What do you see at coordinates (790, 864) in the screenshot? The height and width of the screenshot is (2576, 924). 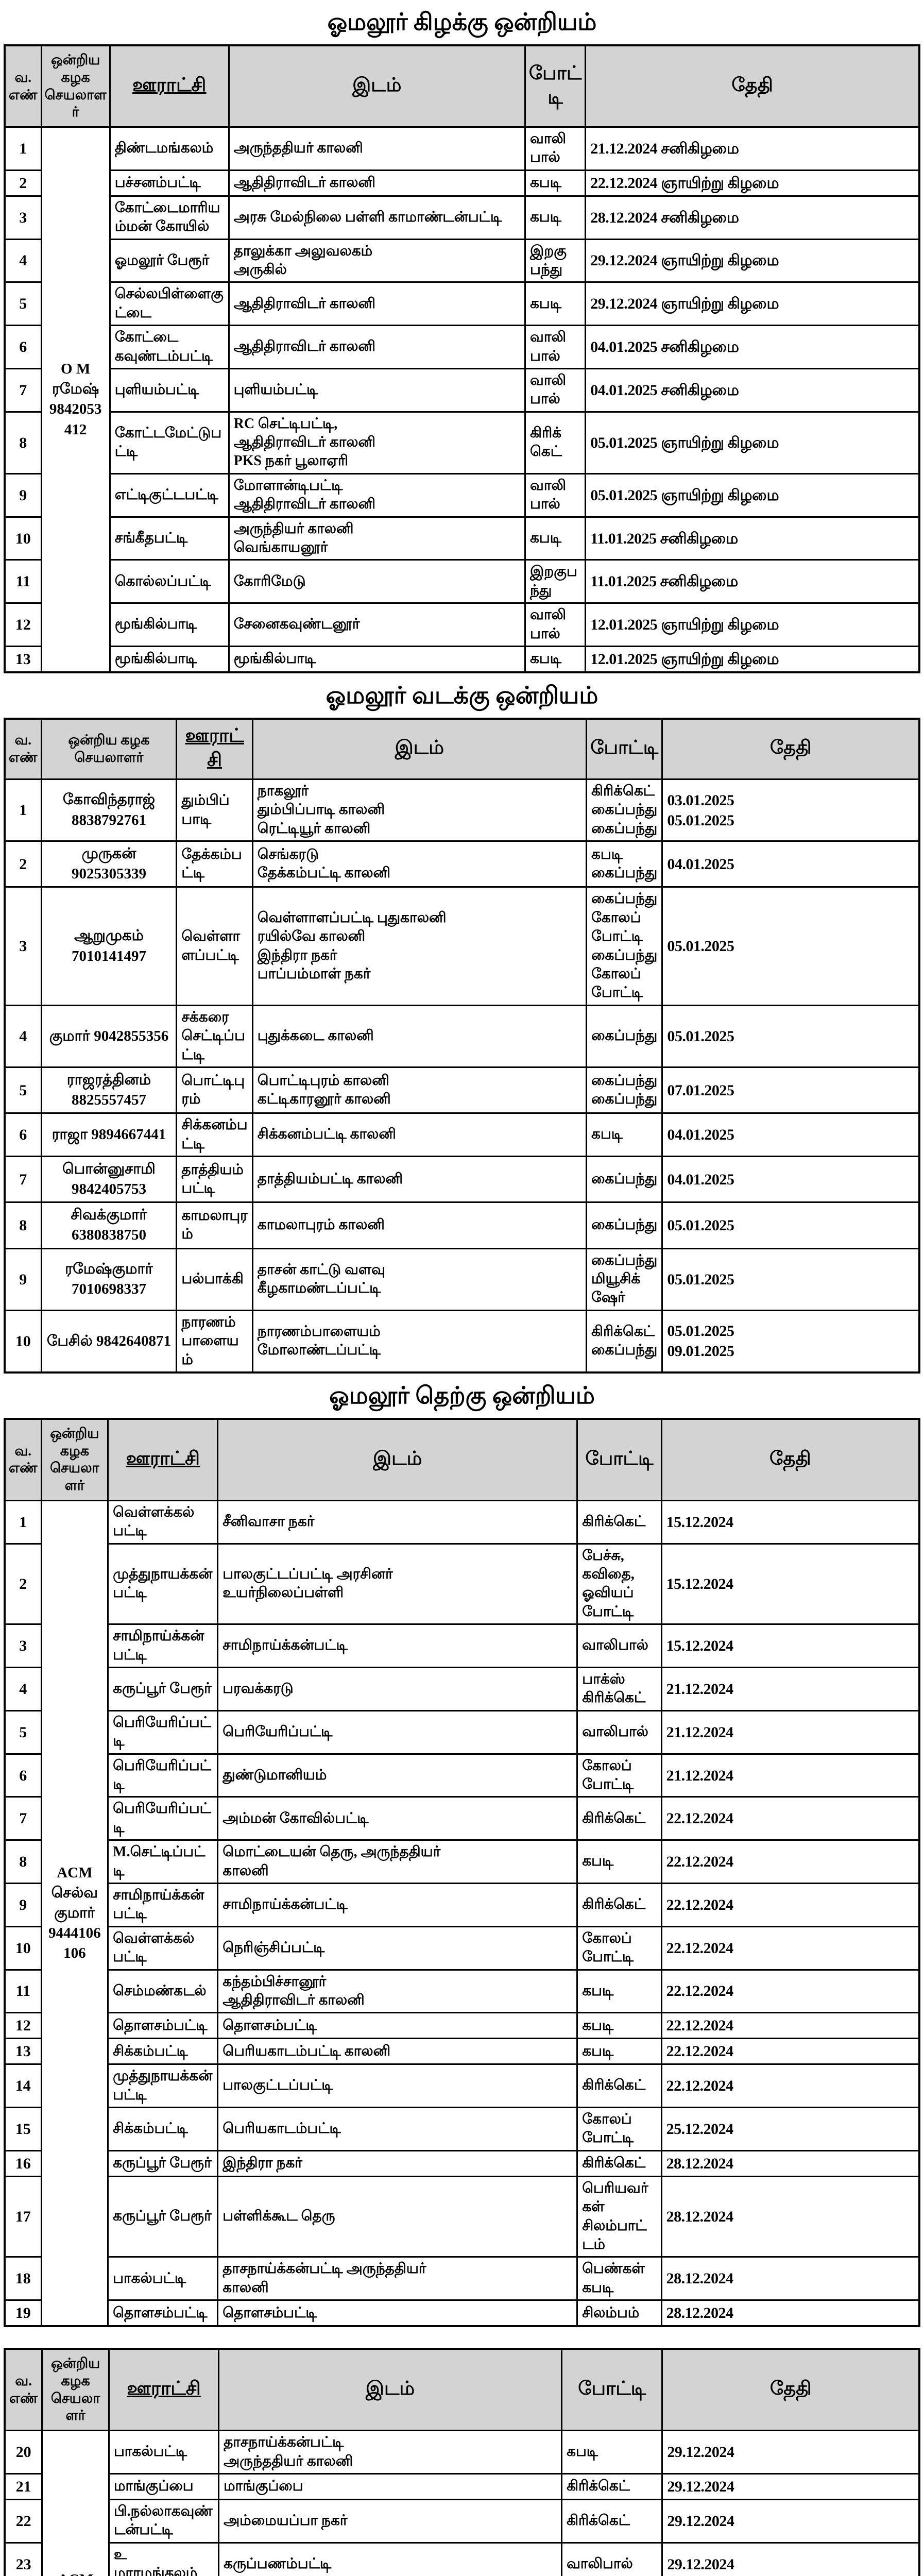 I see `cell-date: 04.01.2025` at bounding box center [790, 864].